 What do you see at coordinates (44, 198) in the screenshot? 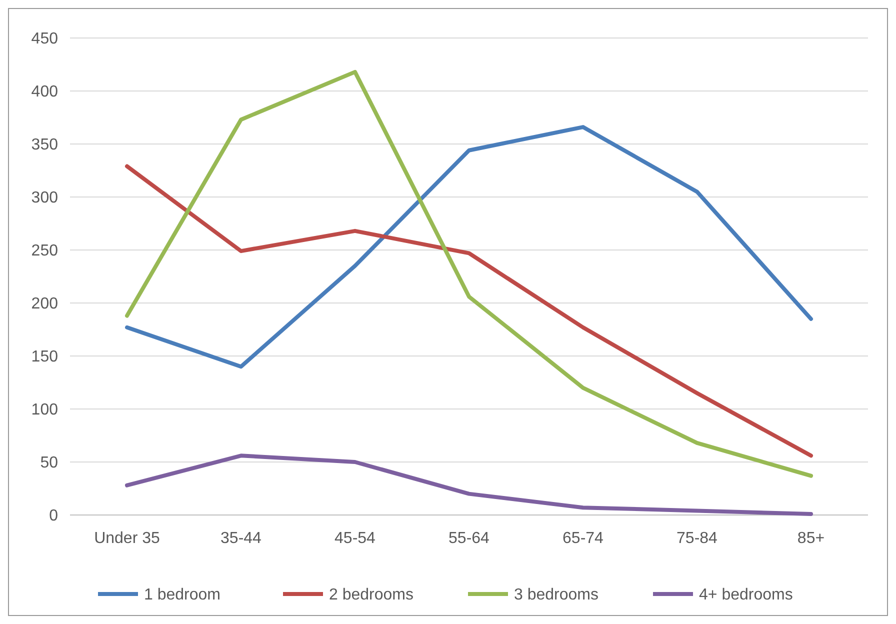
I see `y-tick-label: 300` at bounding box center [44, 198].